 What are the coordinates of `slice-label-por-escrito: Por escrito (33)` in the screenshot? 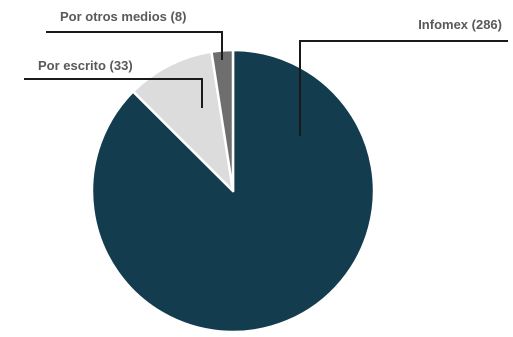 It's located at (85, 65).